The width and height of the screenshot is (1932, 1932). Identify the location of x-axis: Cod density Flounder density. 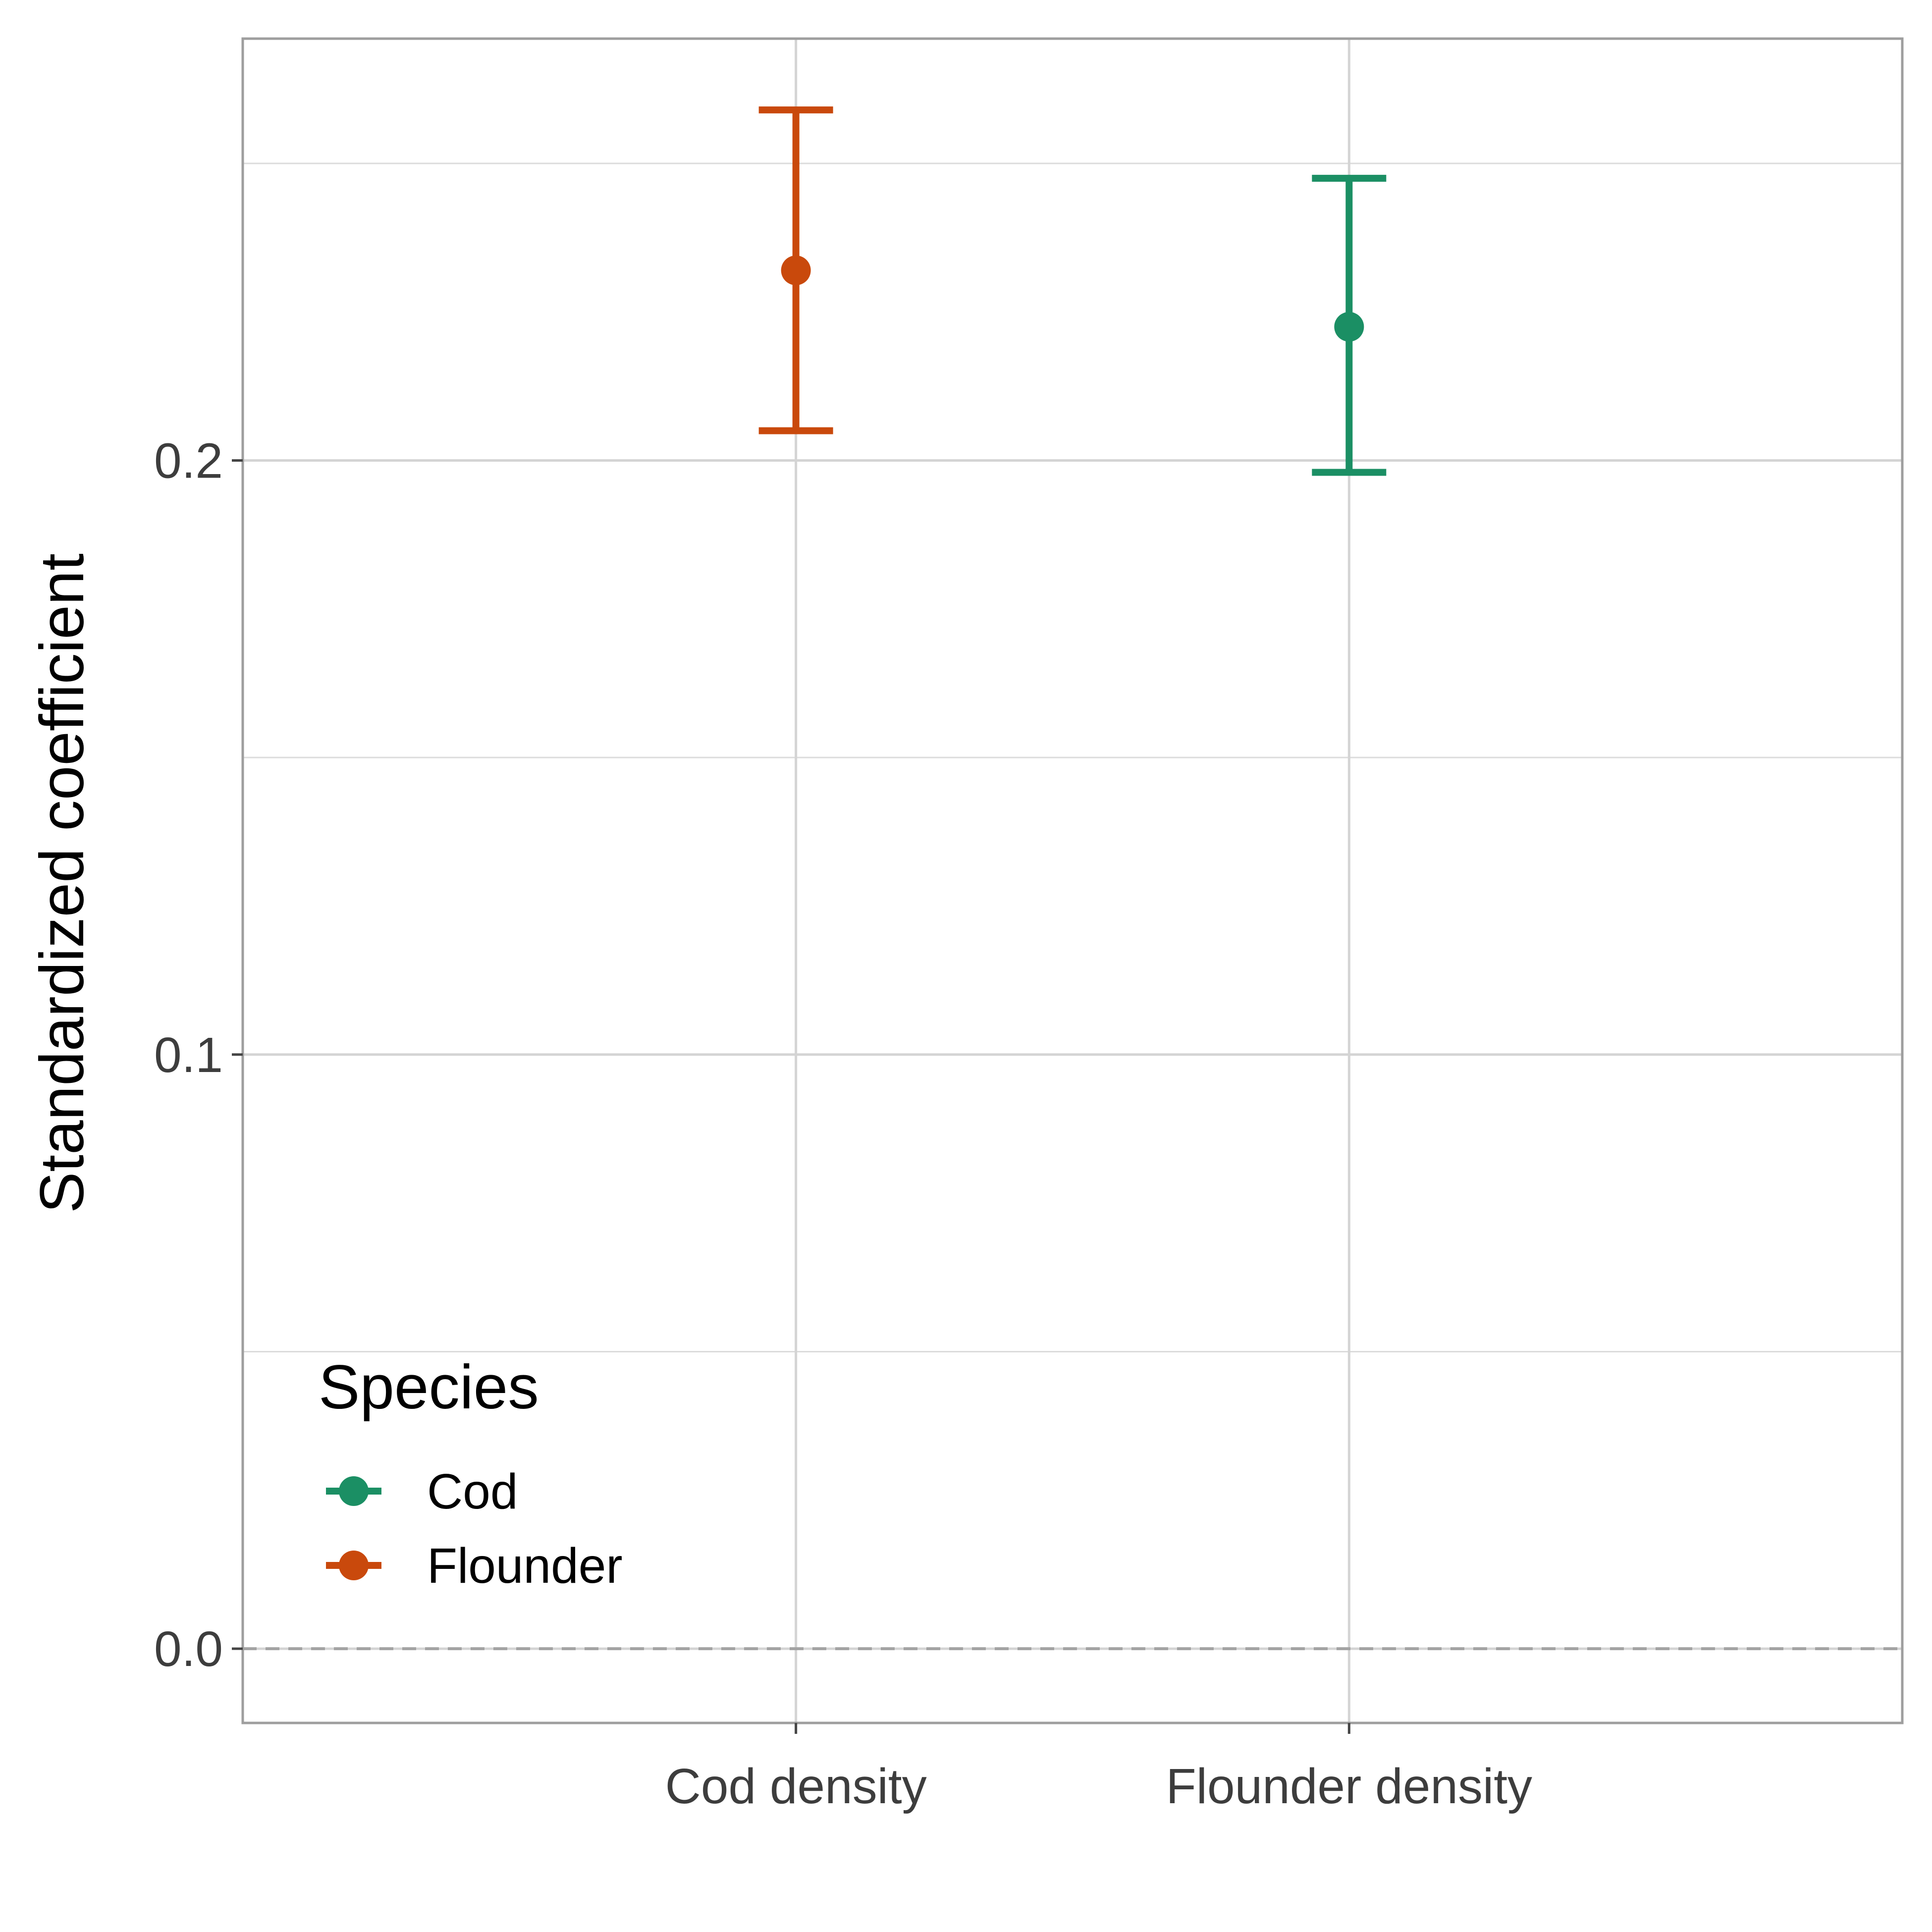
(1098, 1769).